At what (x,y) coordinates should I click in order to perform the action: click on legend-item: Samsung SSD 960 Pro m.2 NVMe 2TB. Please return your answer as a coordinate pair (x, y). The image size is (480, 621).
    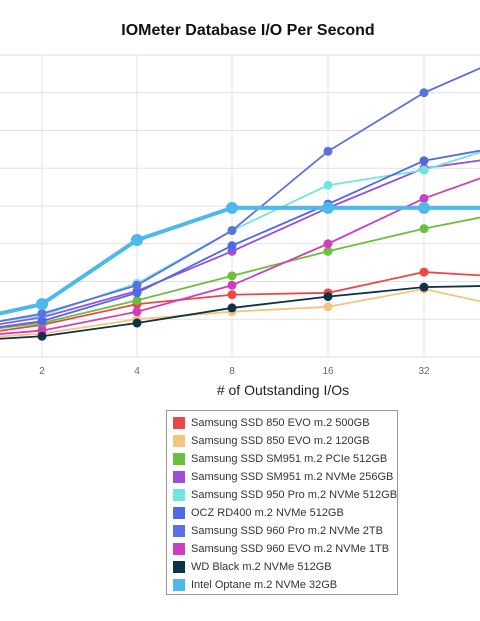
    Looking at the image, I should click on (278, 531).